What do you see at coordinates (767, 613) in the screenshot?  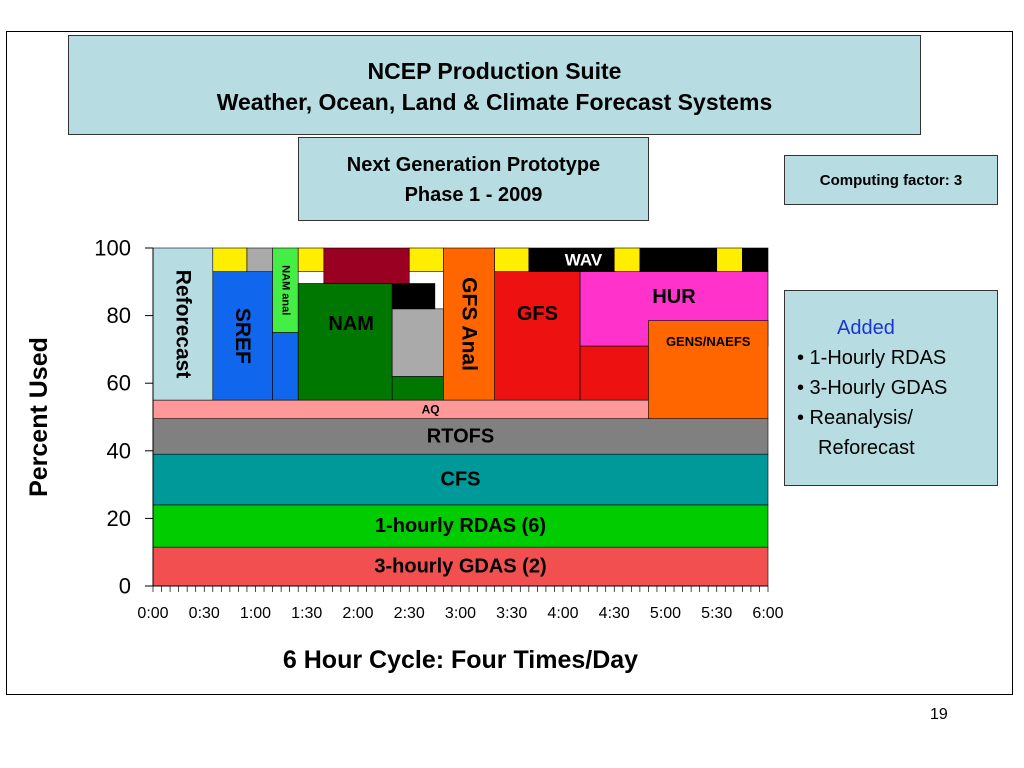 I see `x-tick-label-6-00: 6:00` at bounding box center [767, 613].